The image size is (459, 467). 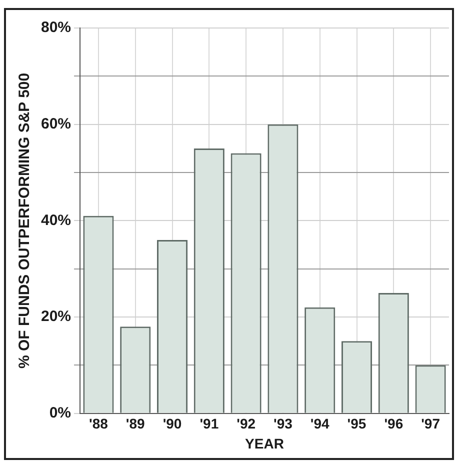 I want to click on y-tick-label: 60%, so click(x=56, y=123).